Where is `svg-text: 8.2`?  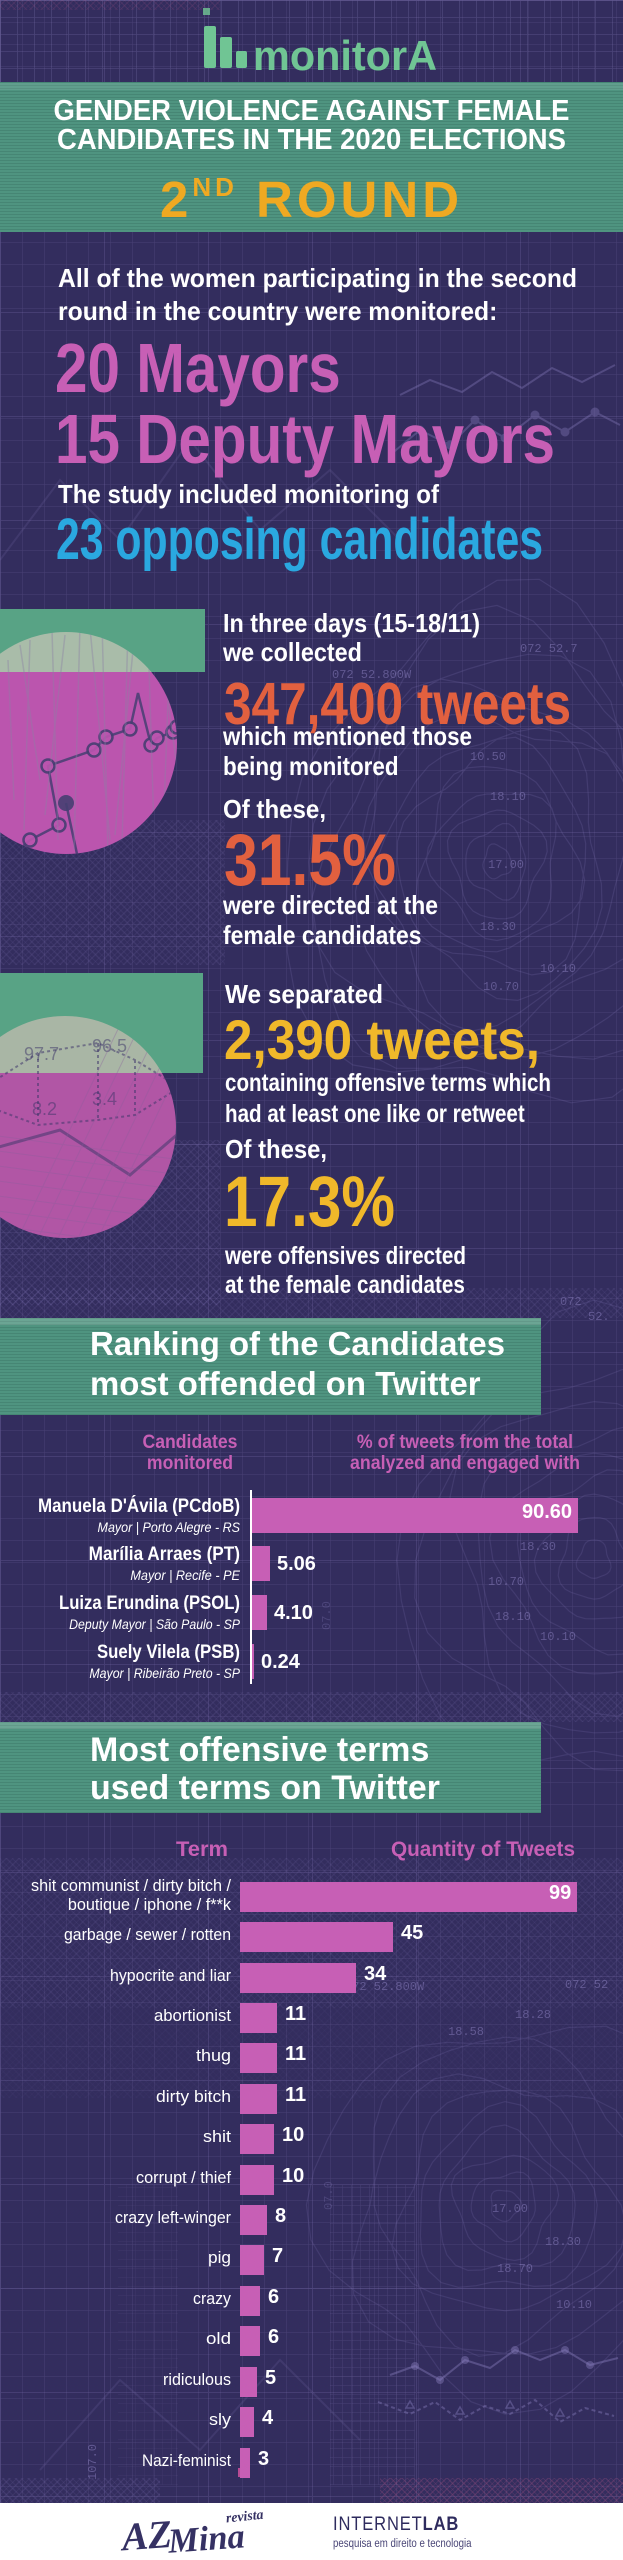
svg-text: 8.2 is located at coordinates (44, 1109).